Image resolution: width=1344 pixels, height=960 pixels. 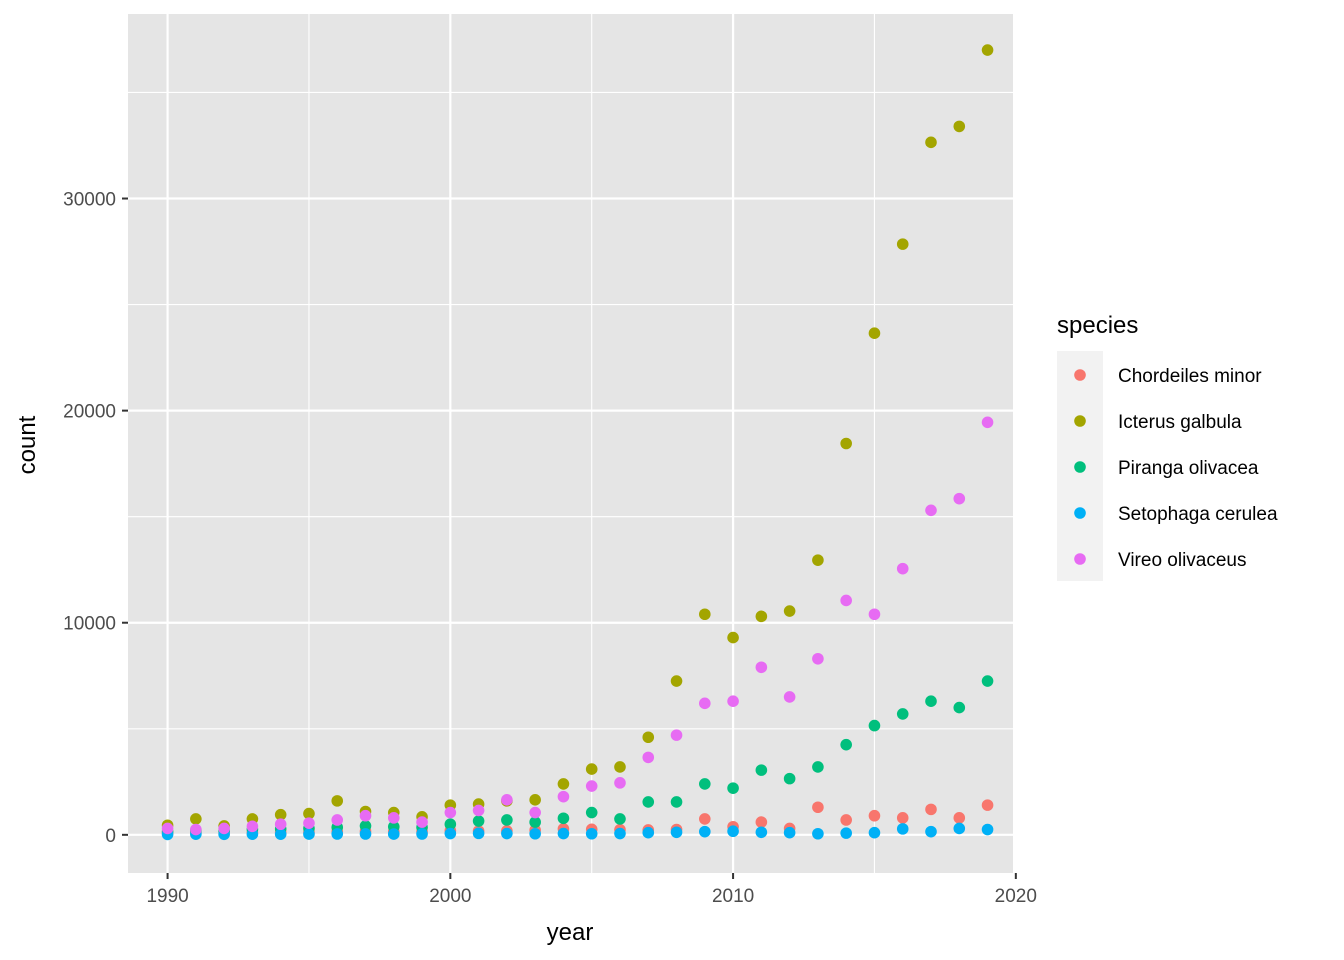 What do you see at coordinates (89, 412) in the screenshot?
I see `y-tick-label: 20000` at bounding box center [89, 412].